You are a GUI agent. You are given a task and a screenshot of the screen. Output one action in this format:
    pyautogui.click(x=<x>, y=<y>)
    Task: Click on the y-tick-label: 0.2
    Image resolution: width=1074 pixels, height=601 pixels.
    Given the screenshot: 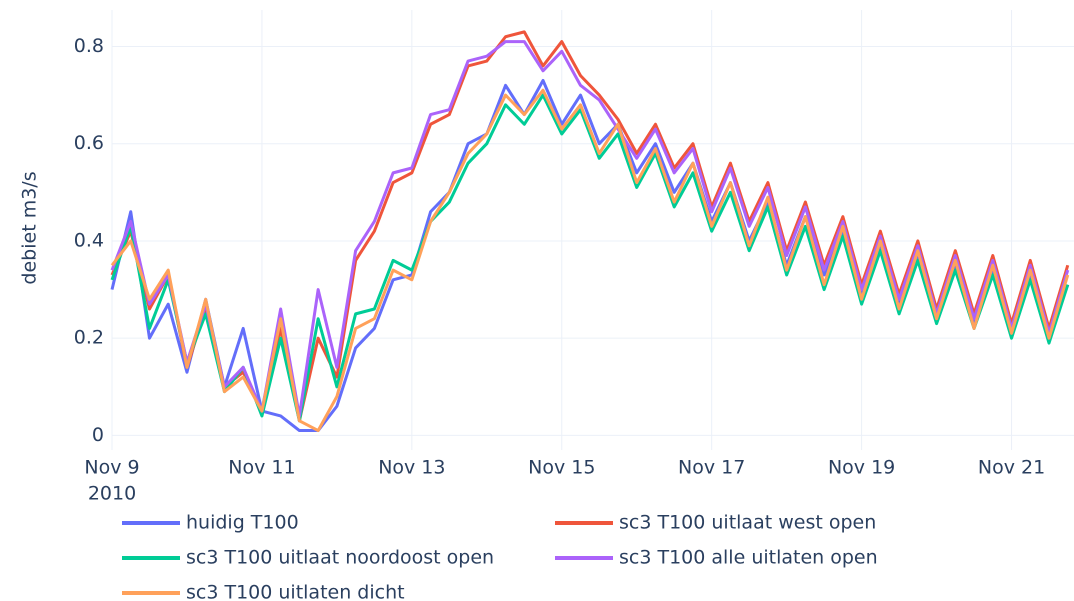 What is the action you would take?
    pyautogui.click(x=89, y=338)
    